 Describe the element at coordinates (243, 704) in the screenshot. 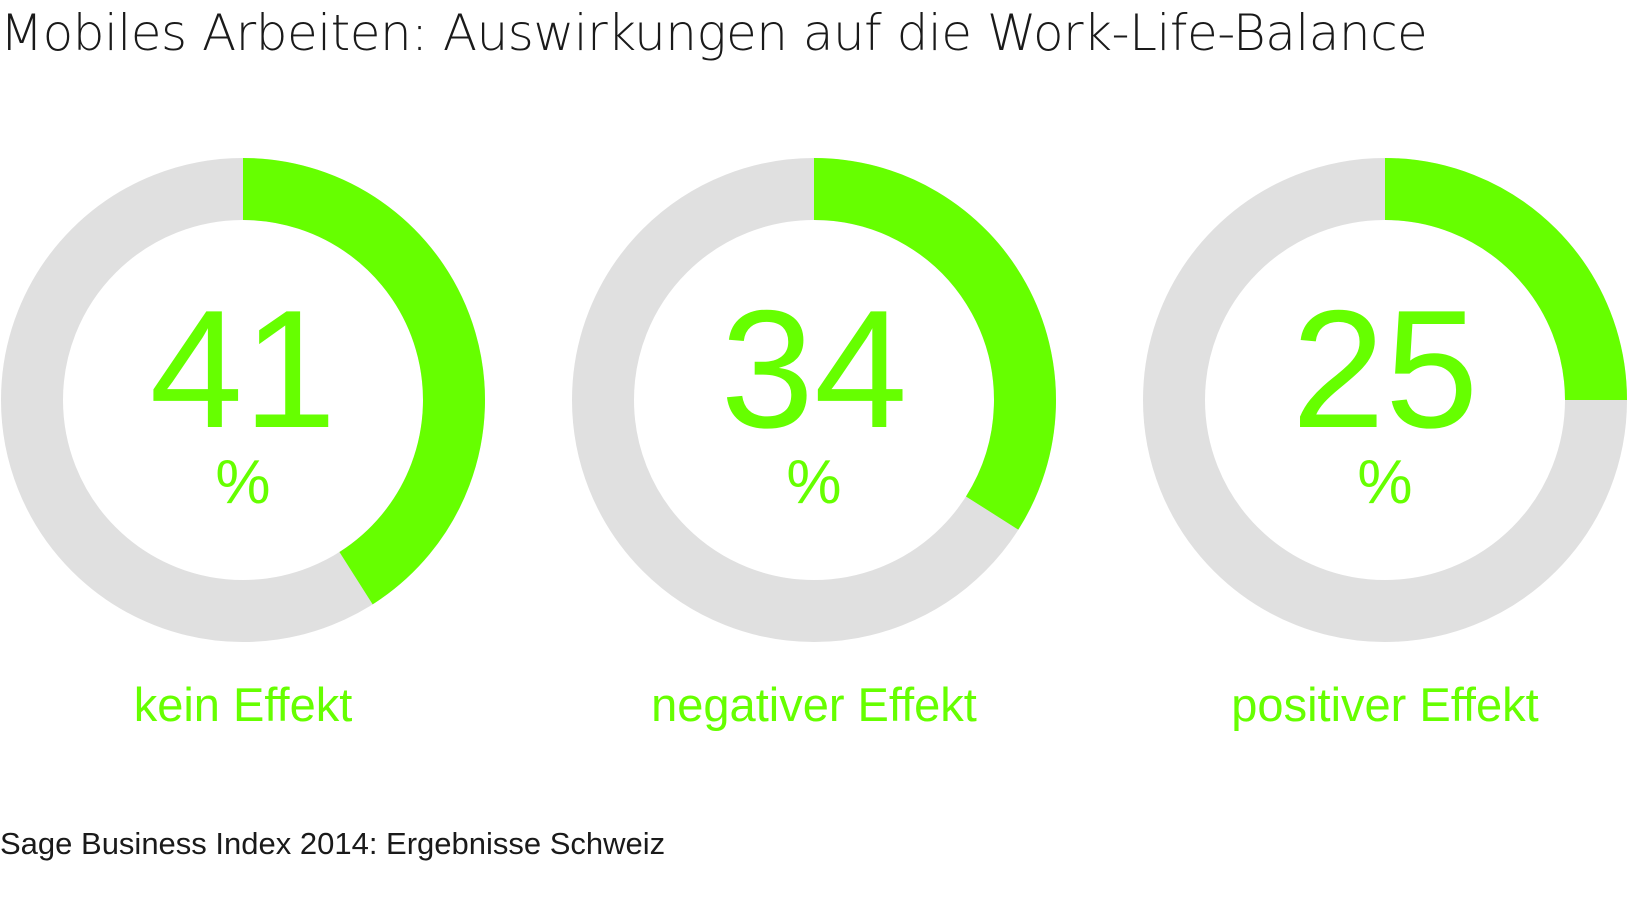

I see `donut-category-label: kein Effekt` at that location.